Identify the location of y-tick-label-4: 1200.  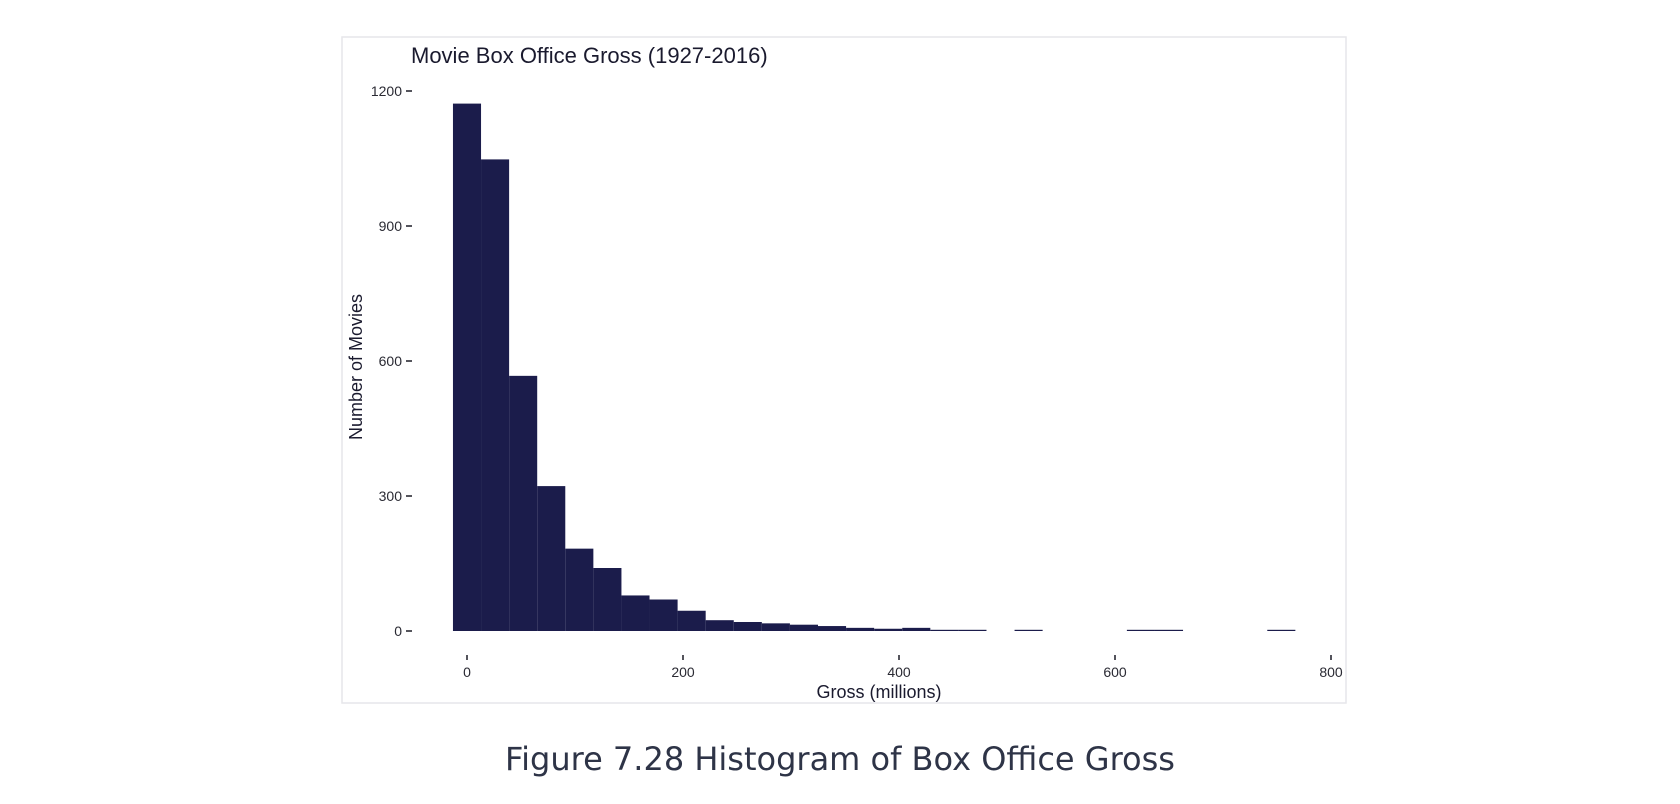
(386, 91).